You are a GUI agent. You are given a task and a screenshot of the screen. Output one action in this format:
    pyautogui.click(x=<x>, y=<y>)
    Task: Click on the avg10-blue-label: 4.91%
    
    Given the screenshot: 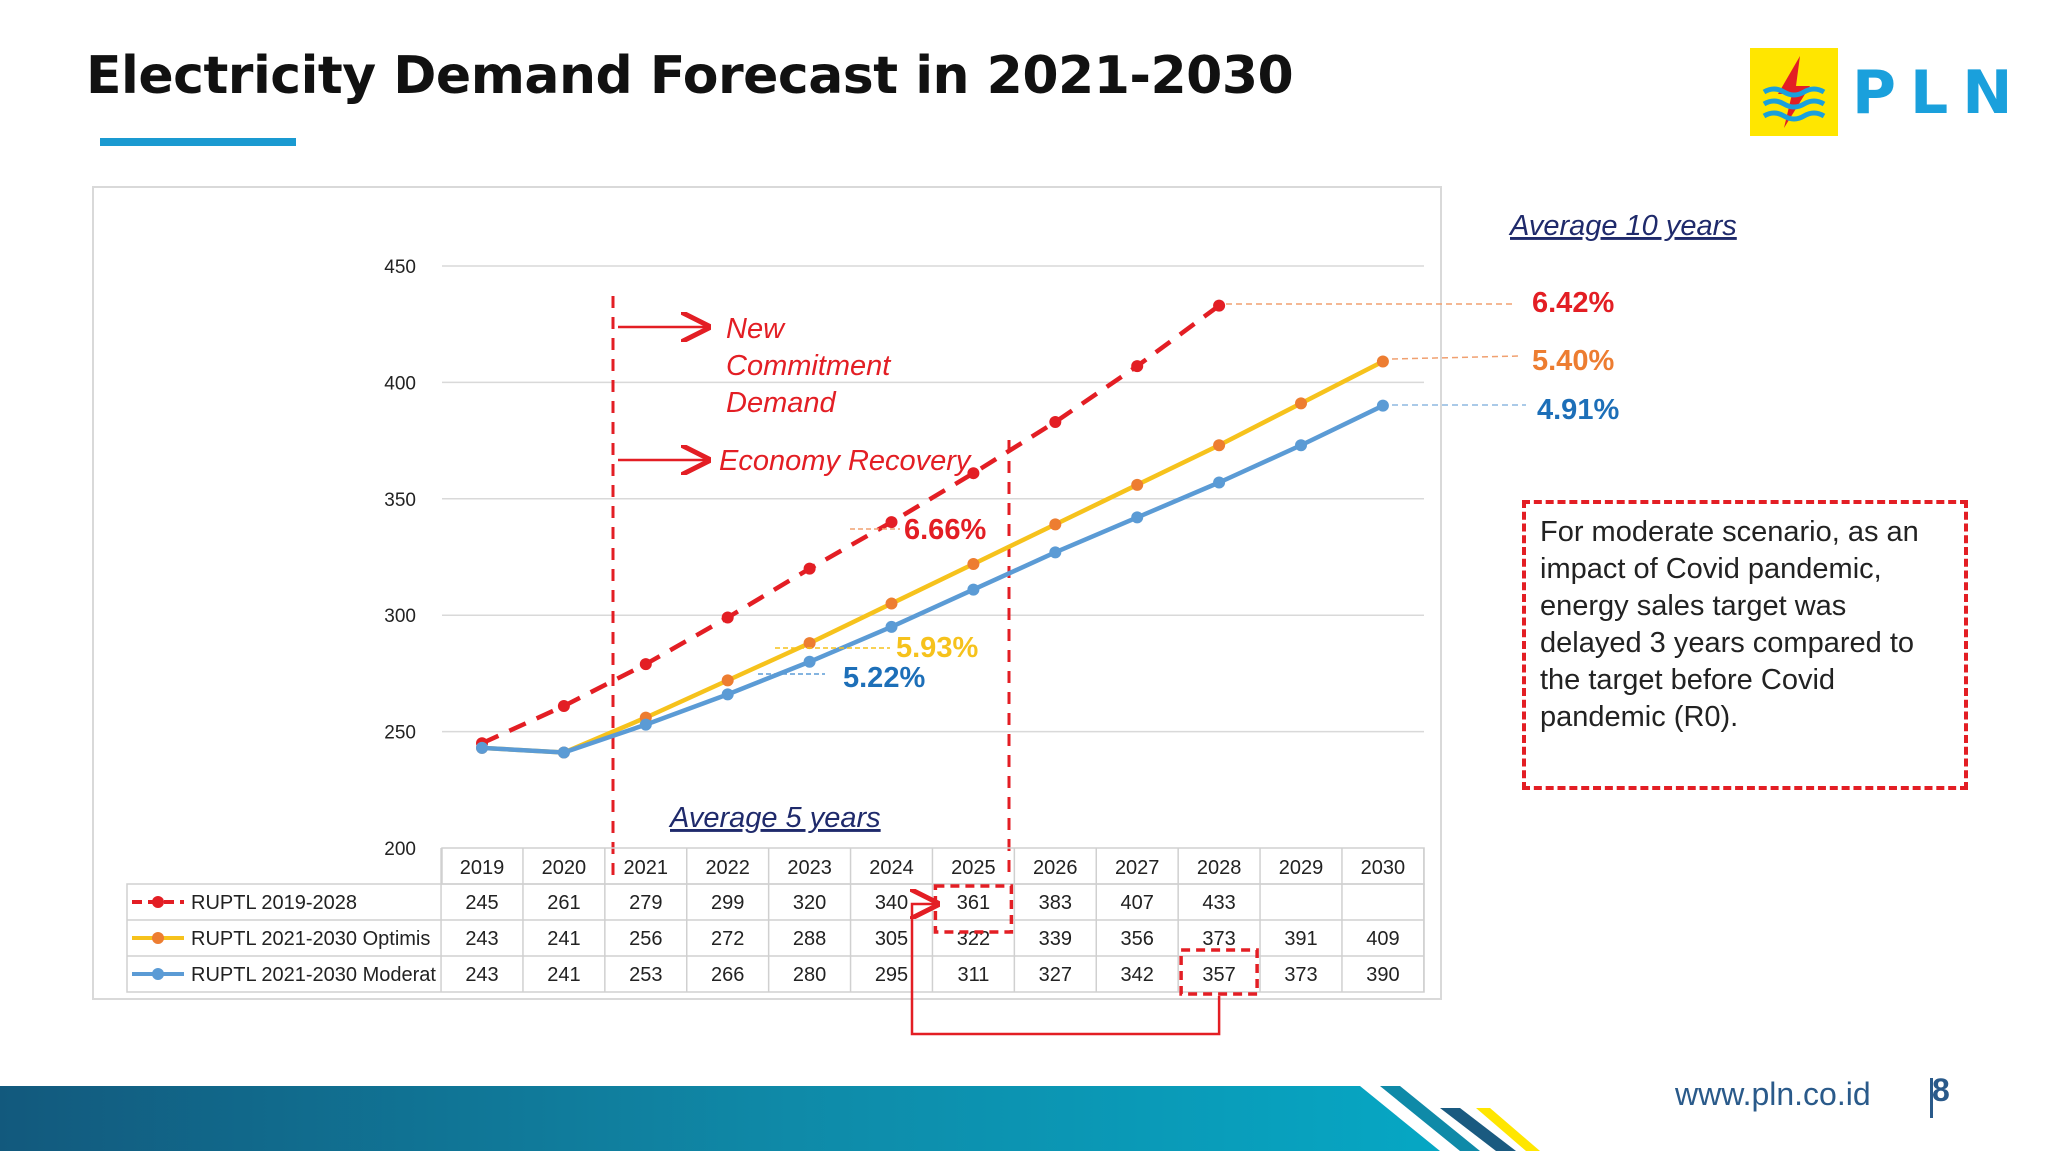 What is the action you would take?
    pyautogui.click(x=1578, y=410)
    